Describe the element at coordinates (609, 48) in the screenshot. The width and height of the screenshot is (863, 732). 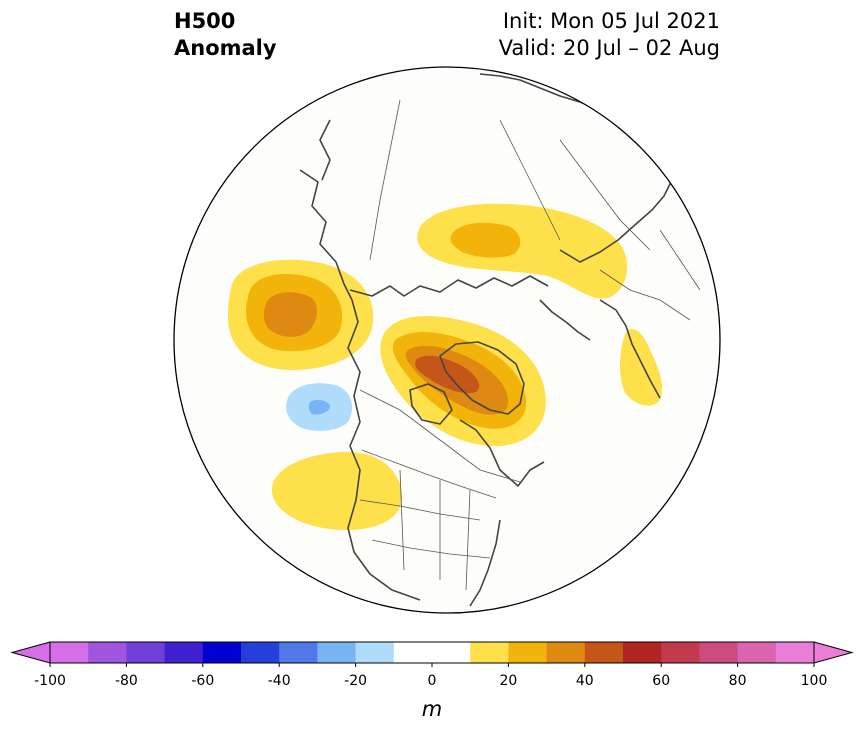
I see `valid-period-label: Valid: 20 Jul – 02 Aug` at that location.